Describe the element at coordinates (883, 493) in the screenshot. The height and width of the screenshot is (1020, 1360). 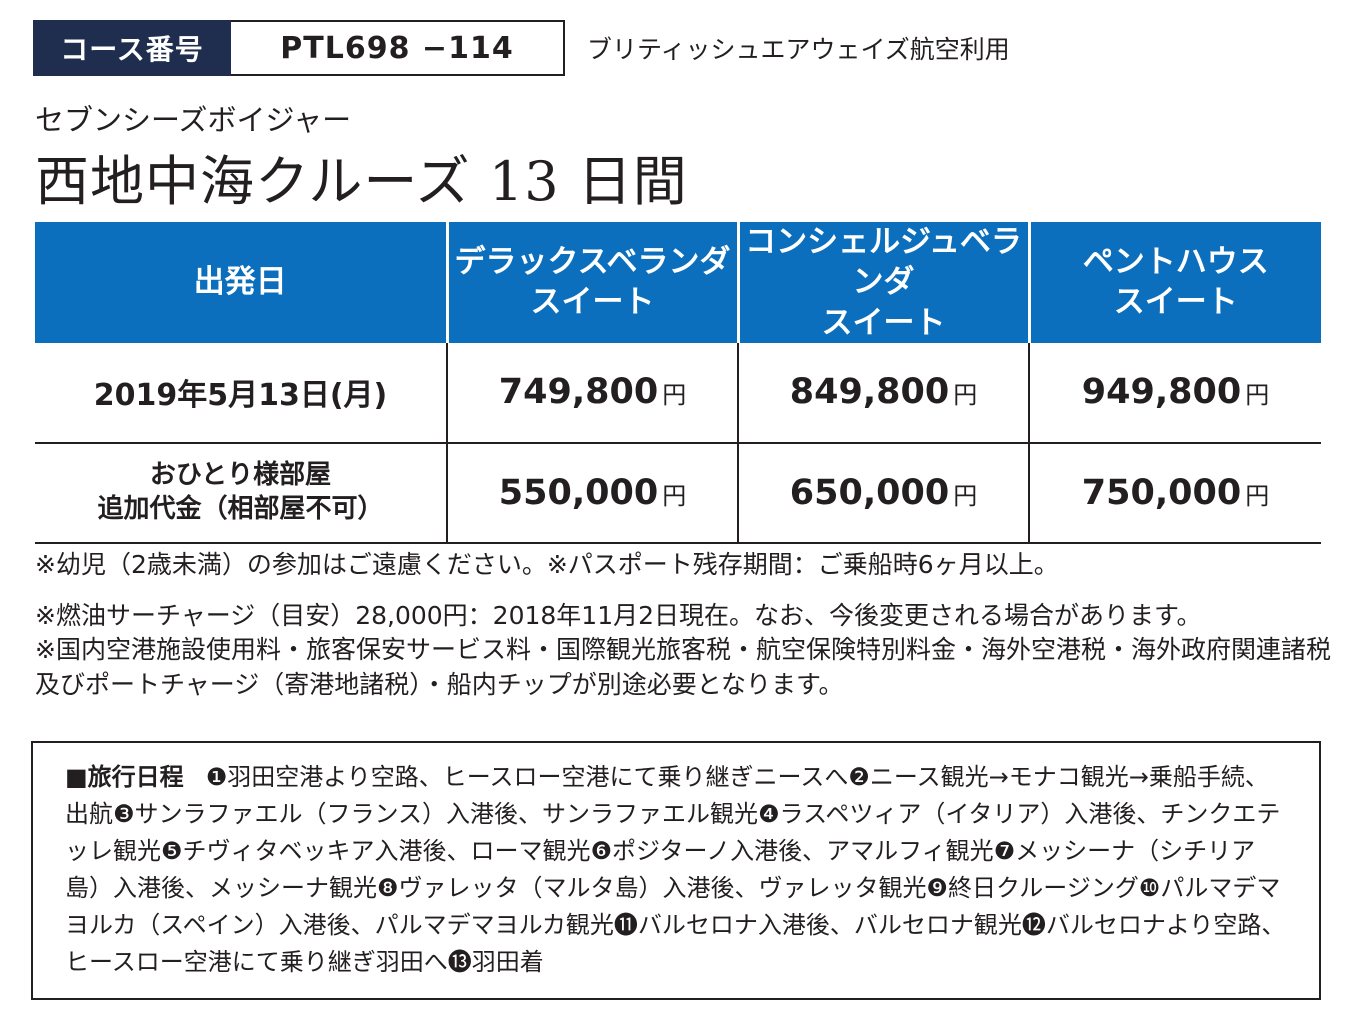
I see `price-cell: 650,000 円` at that location.